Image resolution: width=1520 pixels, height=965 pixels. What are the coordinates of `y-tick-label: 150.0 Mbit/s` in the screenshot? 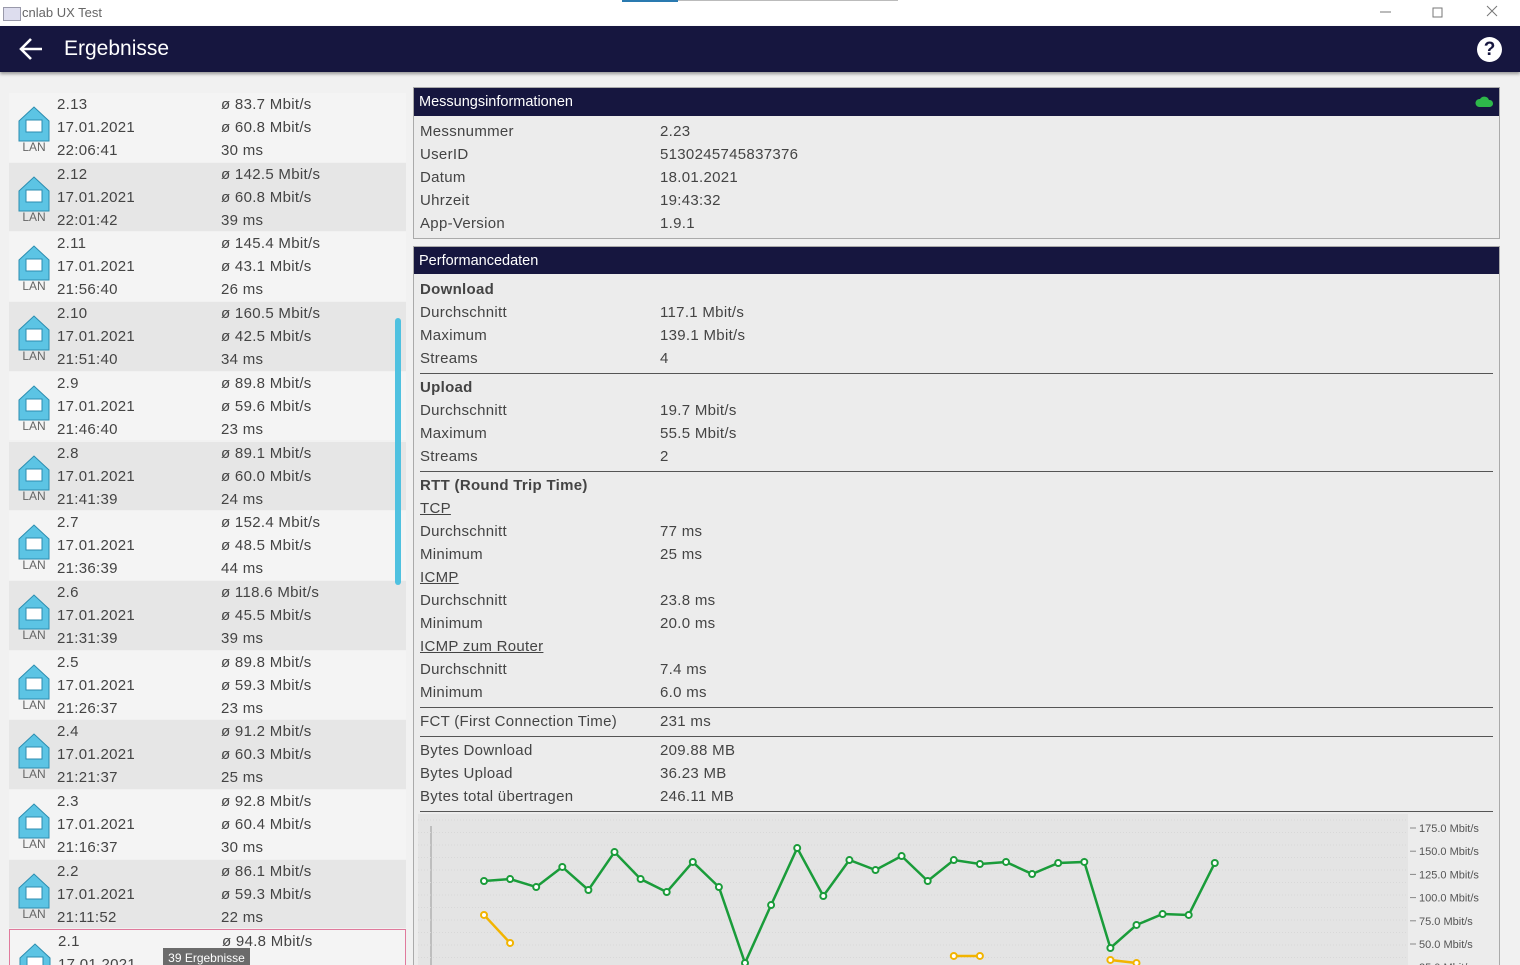 It's located at (1449, 852).